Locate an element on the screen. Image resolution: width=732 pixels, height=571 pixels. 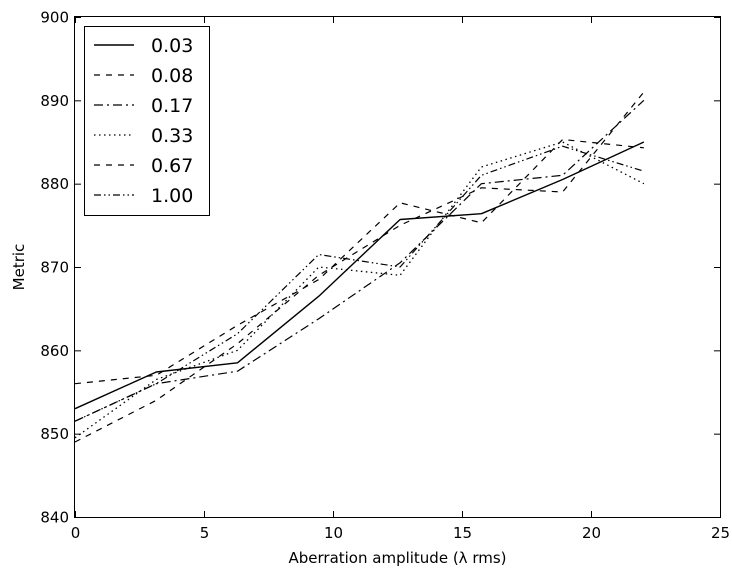
x-tick-label: 0 is located at coordinates (76, 533).